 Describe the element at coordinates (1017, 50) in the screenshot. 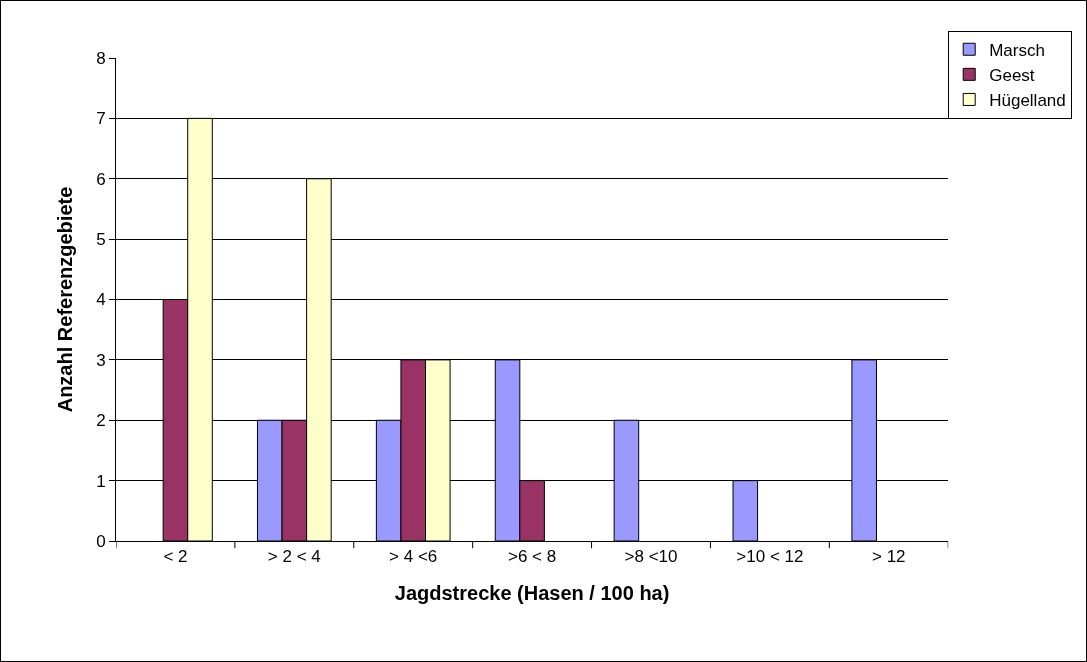

I see `legend-label: Marsch` at that location.